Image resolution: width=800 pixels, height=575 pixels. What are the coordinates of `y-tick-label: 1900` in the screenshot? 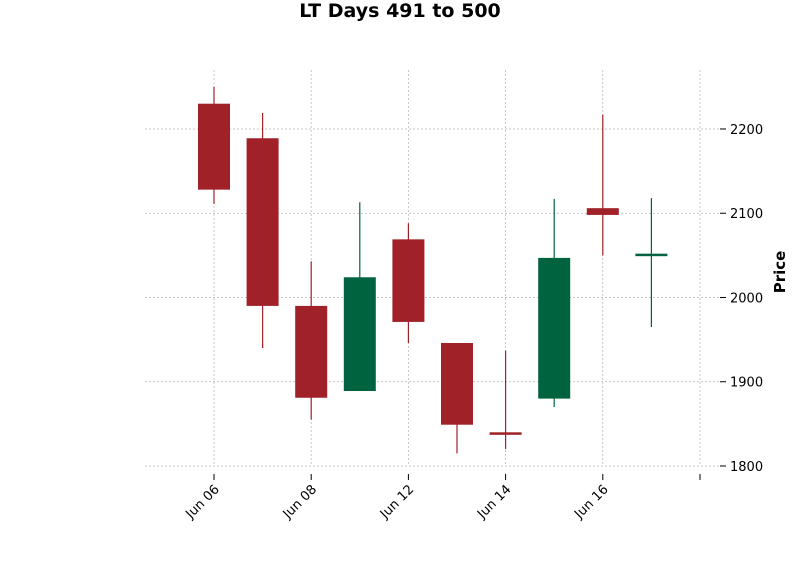 It's located at (746, 383).